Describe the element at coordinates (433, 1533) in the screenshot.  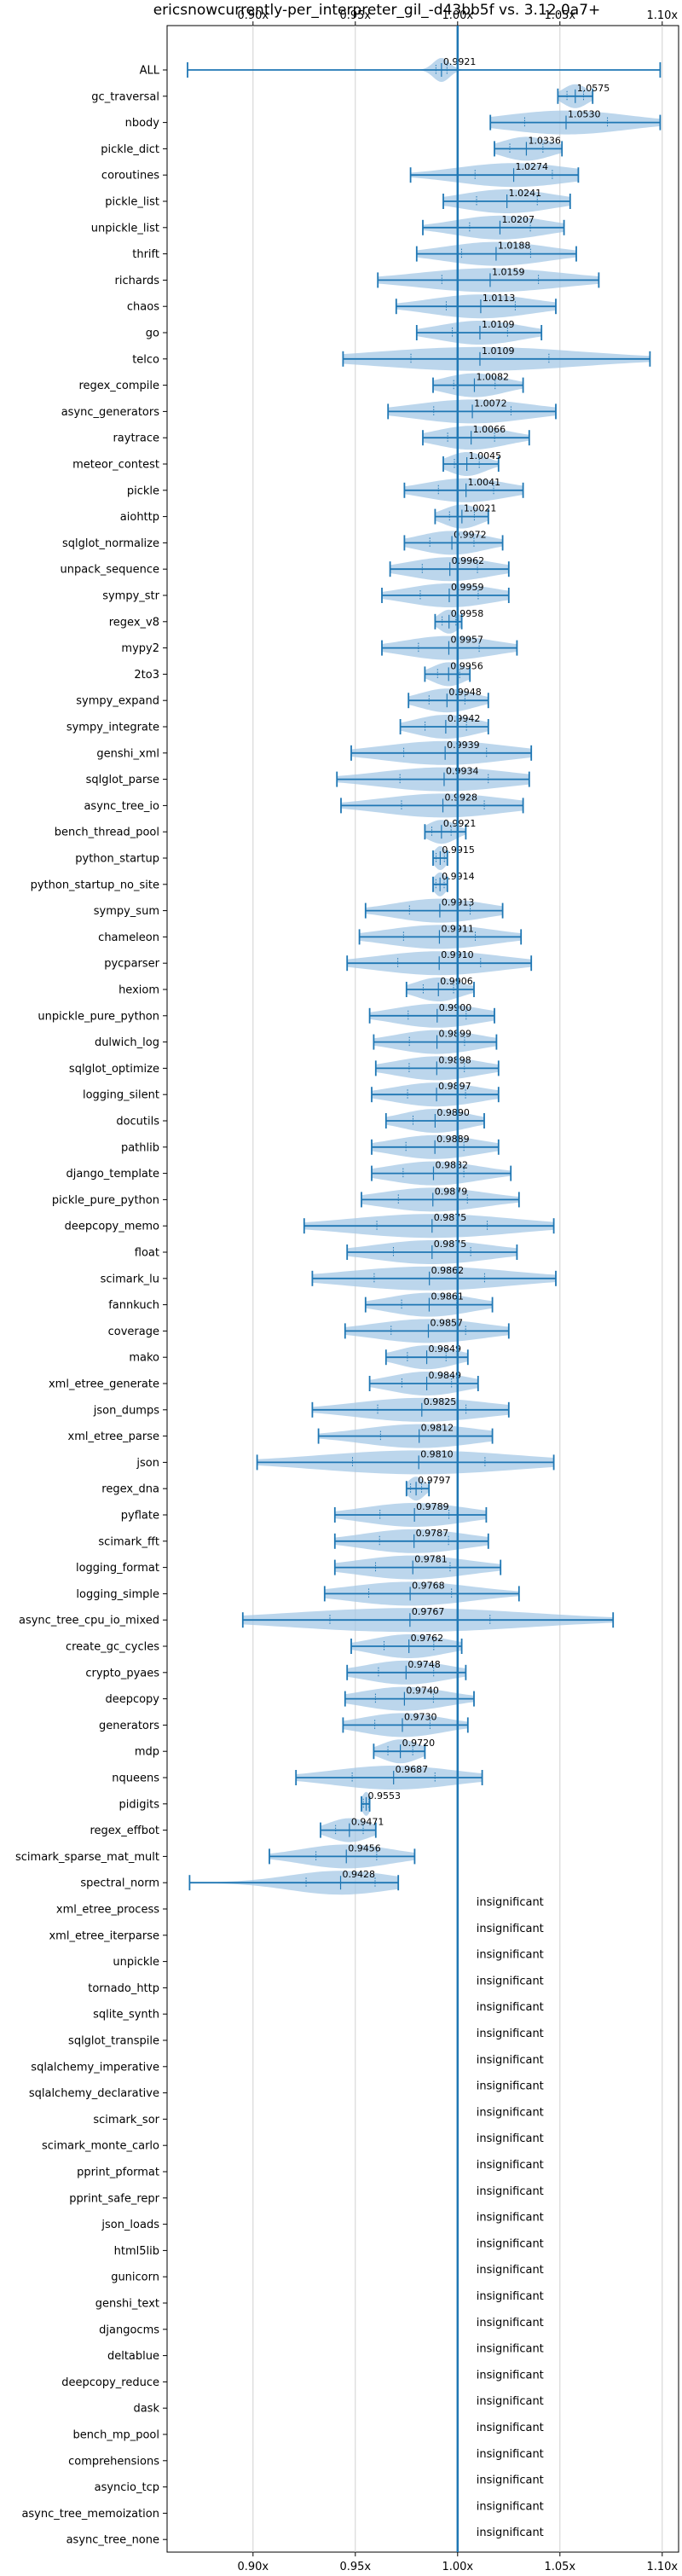
I see `median-value-label: 0.9787` at that location.